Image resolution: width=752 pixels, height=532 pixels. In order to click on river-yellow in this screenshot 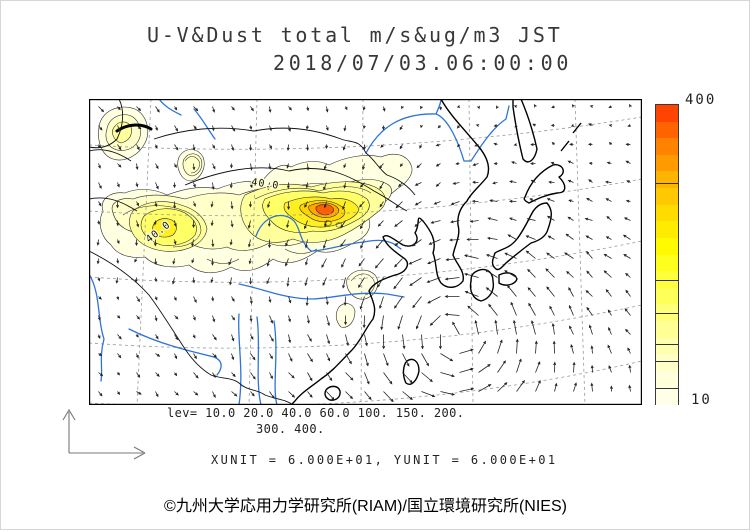, I will do `click(328, 233)`.